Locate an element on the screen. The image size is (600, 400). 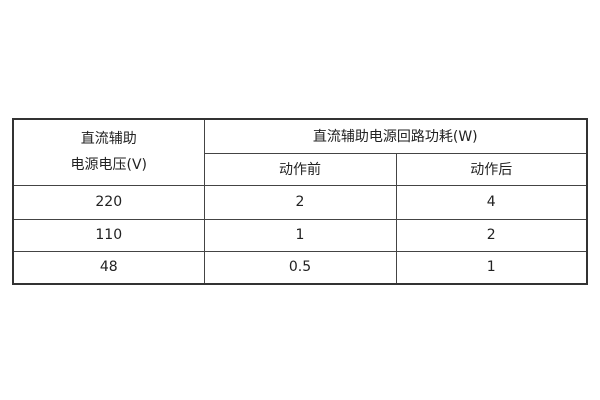
table-row: 220 2 4 is located at coordinates (300, 202).